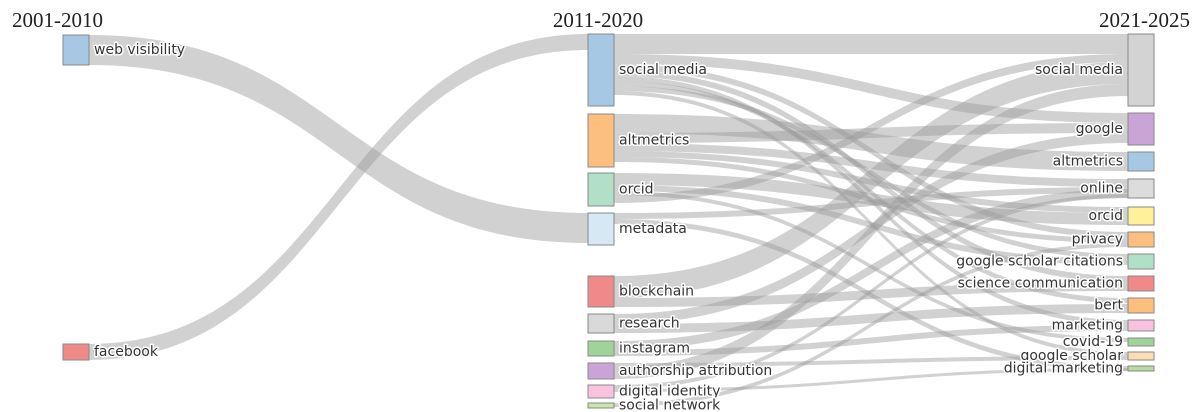 The height and width of the screenshot is (412, 1203). What do you see at coordinates (1087, 326) in the screenshot?
I see `node-label: marketing` at bounding box center [1087, 326].